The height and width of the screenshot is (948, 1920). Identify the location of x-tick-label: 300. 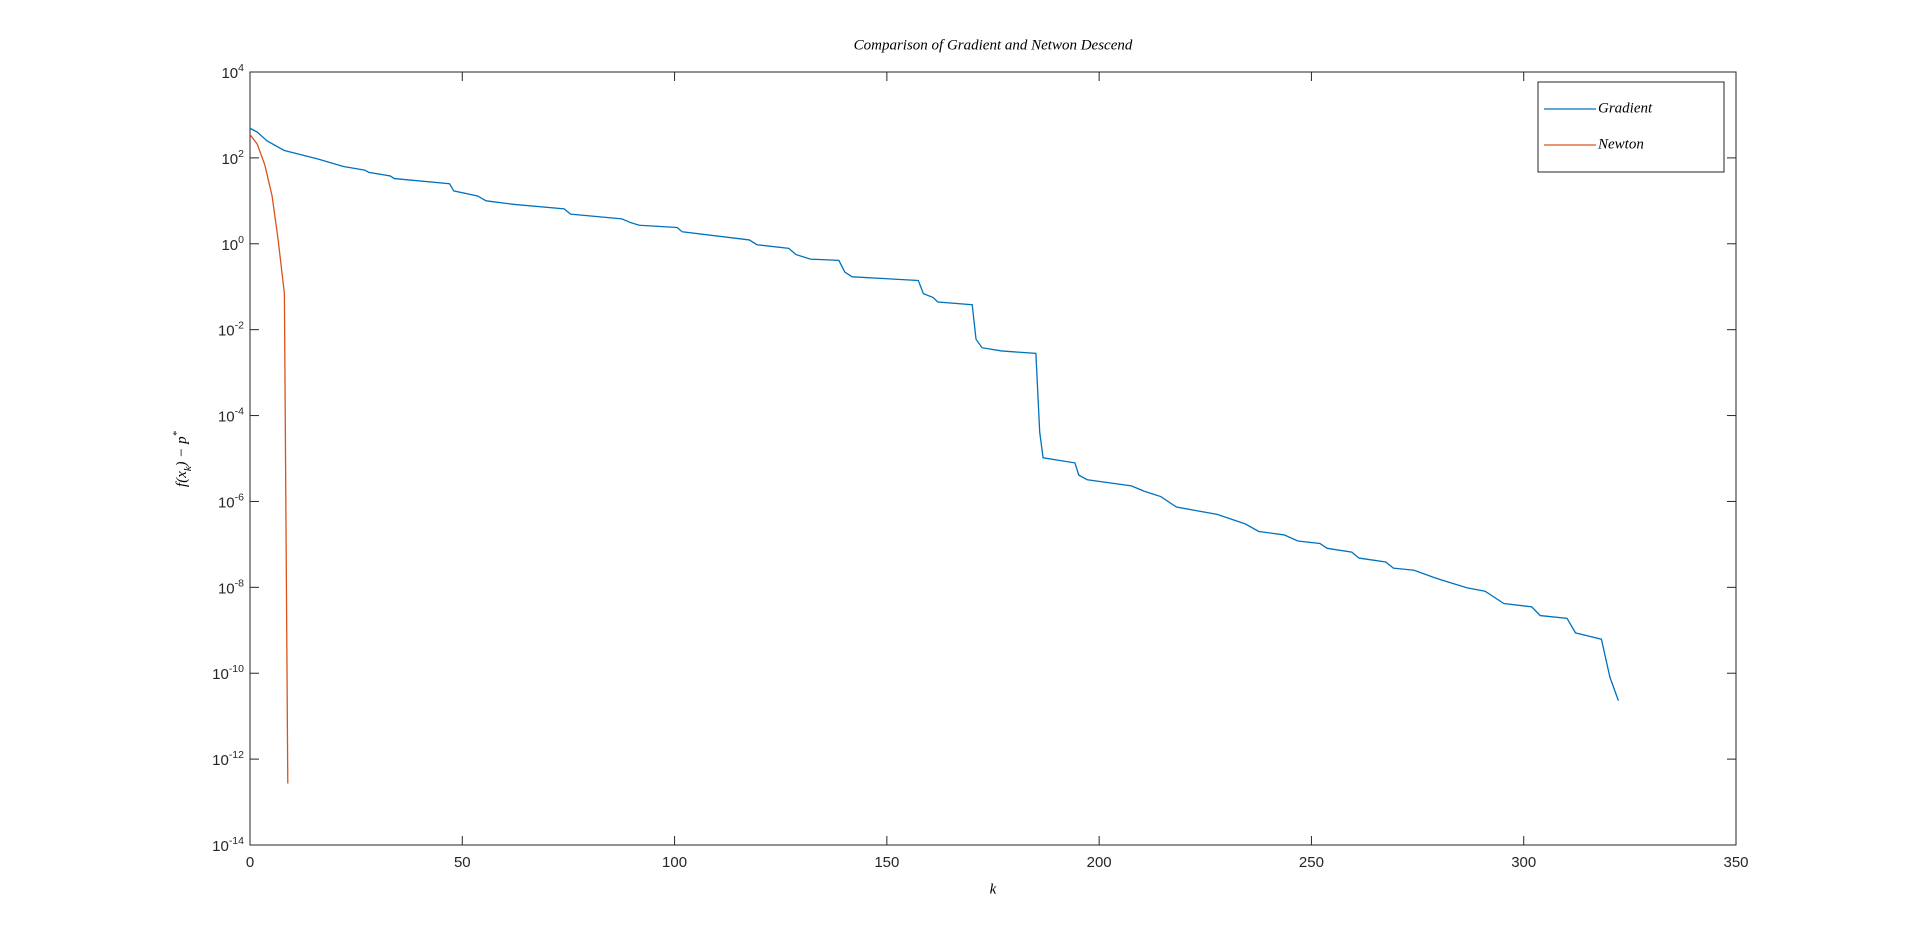
(1523, 862).